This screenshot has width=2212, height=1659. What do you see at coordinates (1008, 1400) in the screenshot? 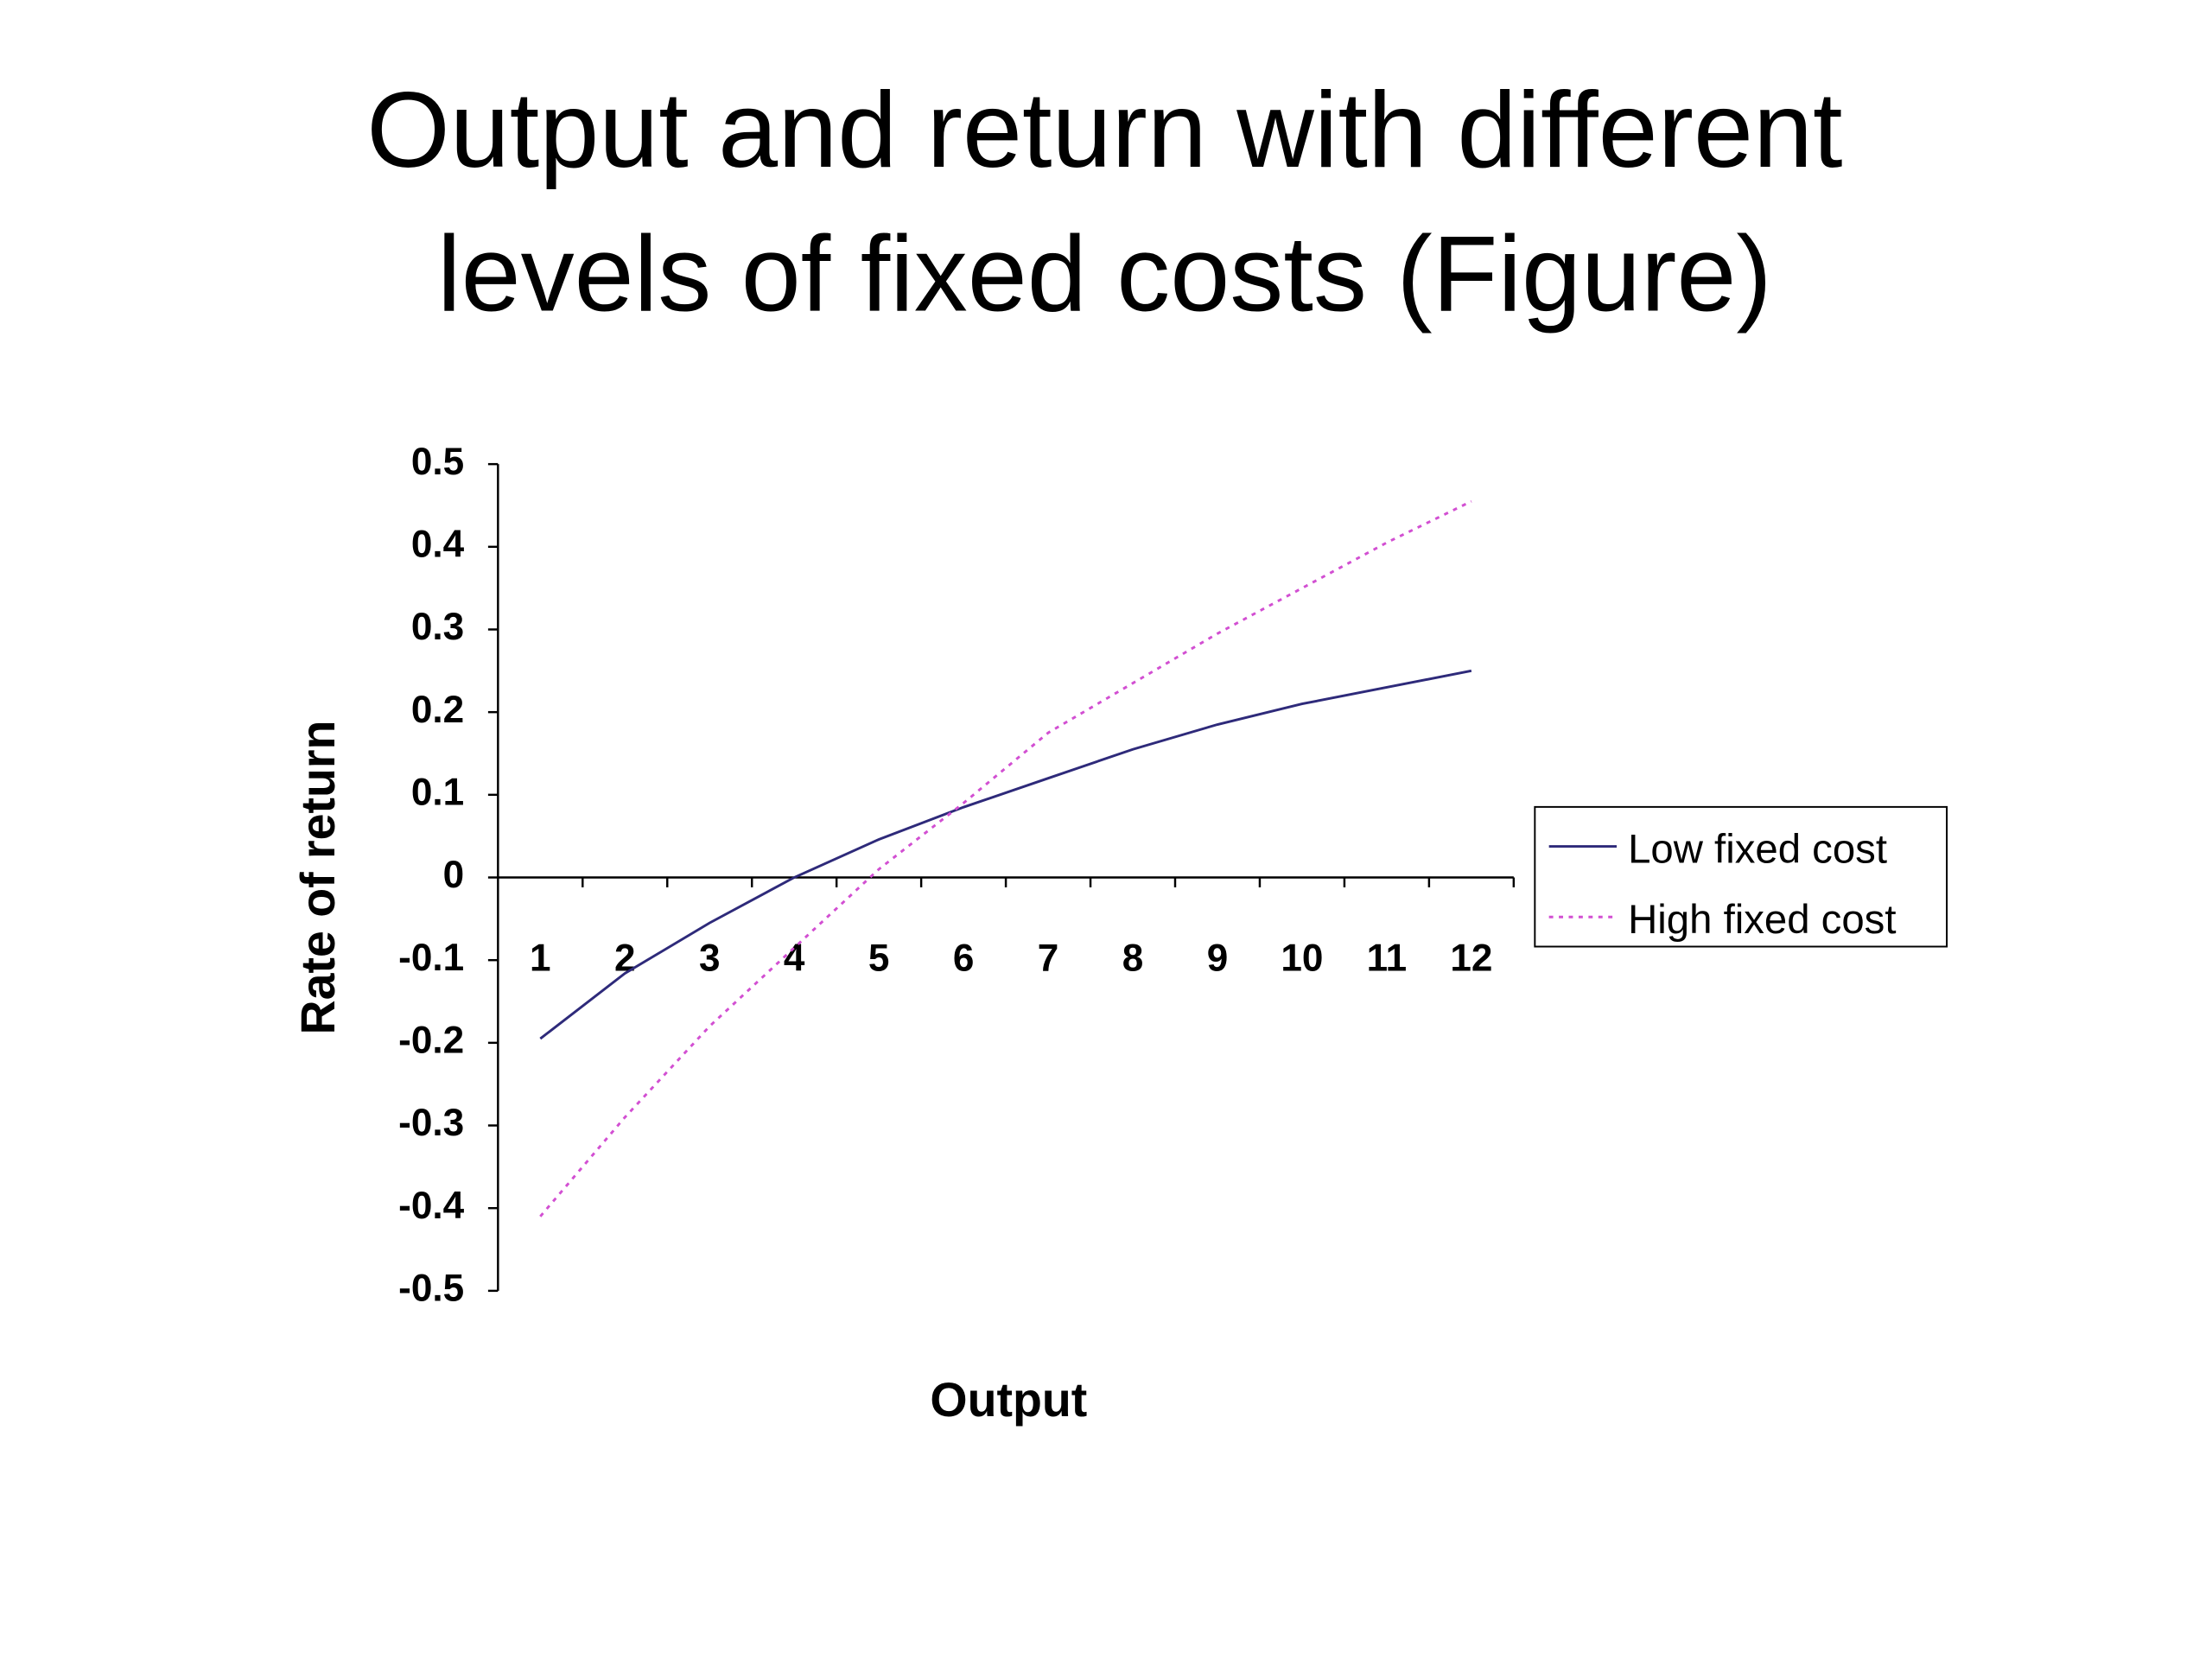
I see `x-axis-label: Output` at bounding box center [1008, 1400].